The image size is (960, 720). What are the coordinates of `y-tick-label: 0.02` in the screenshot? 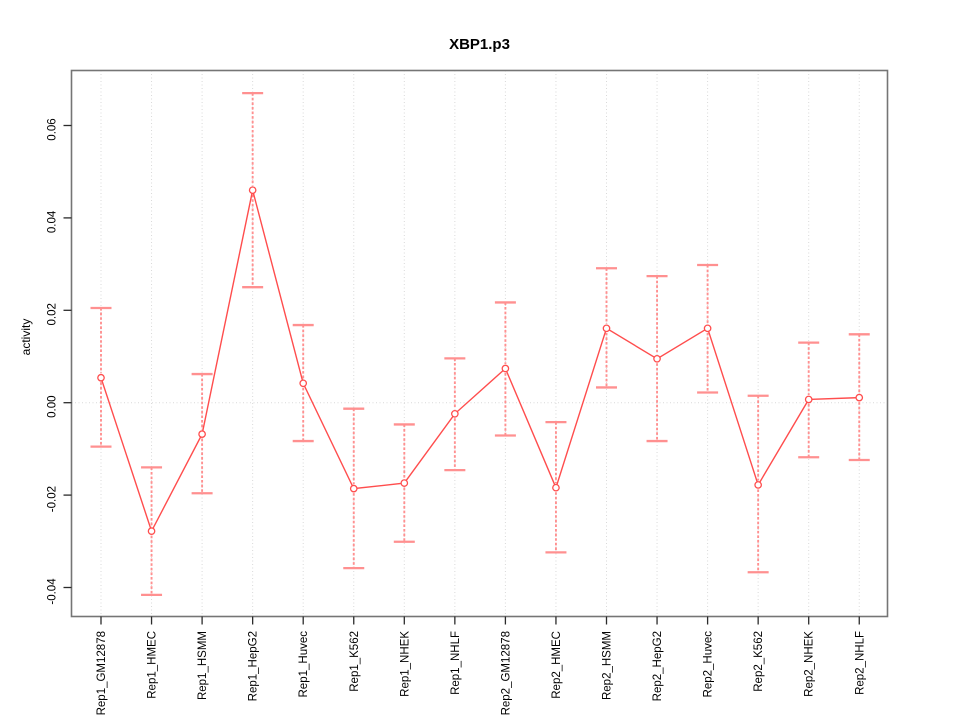 It's located at (53, 314).